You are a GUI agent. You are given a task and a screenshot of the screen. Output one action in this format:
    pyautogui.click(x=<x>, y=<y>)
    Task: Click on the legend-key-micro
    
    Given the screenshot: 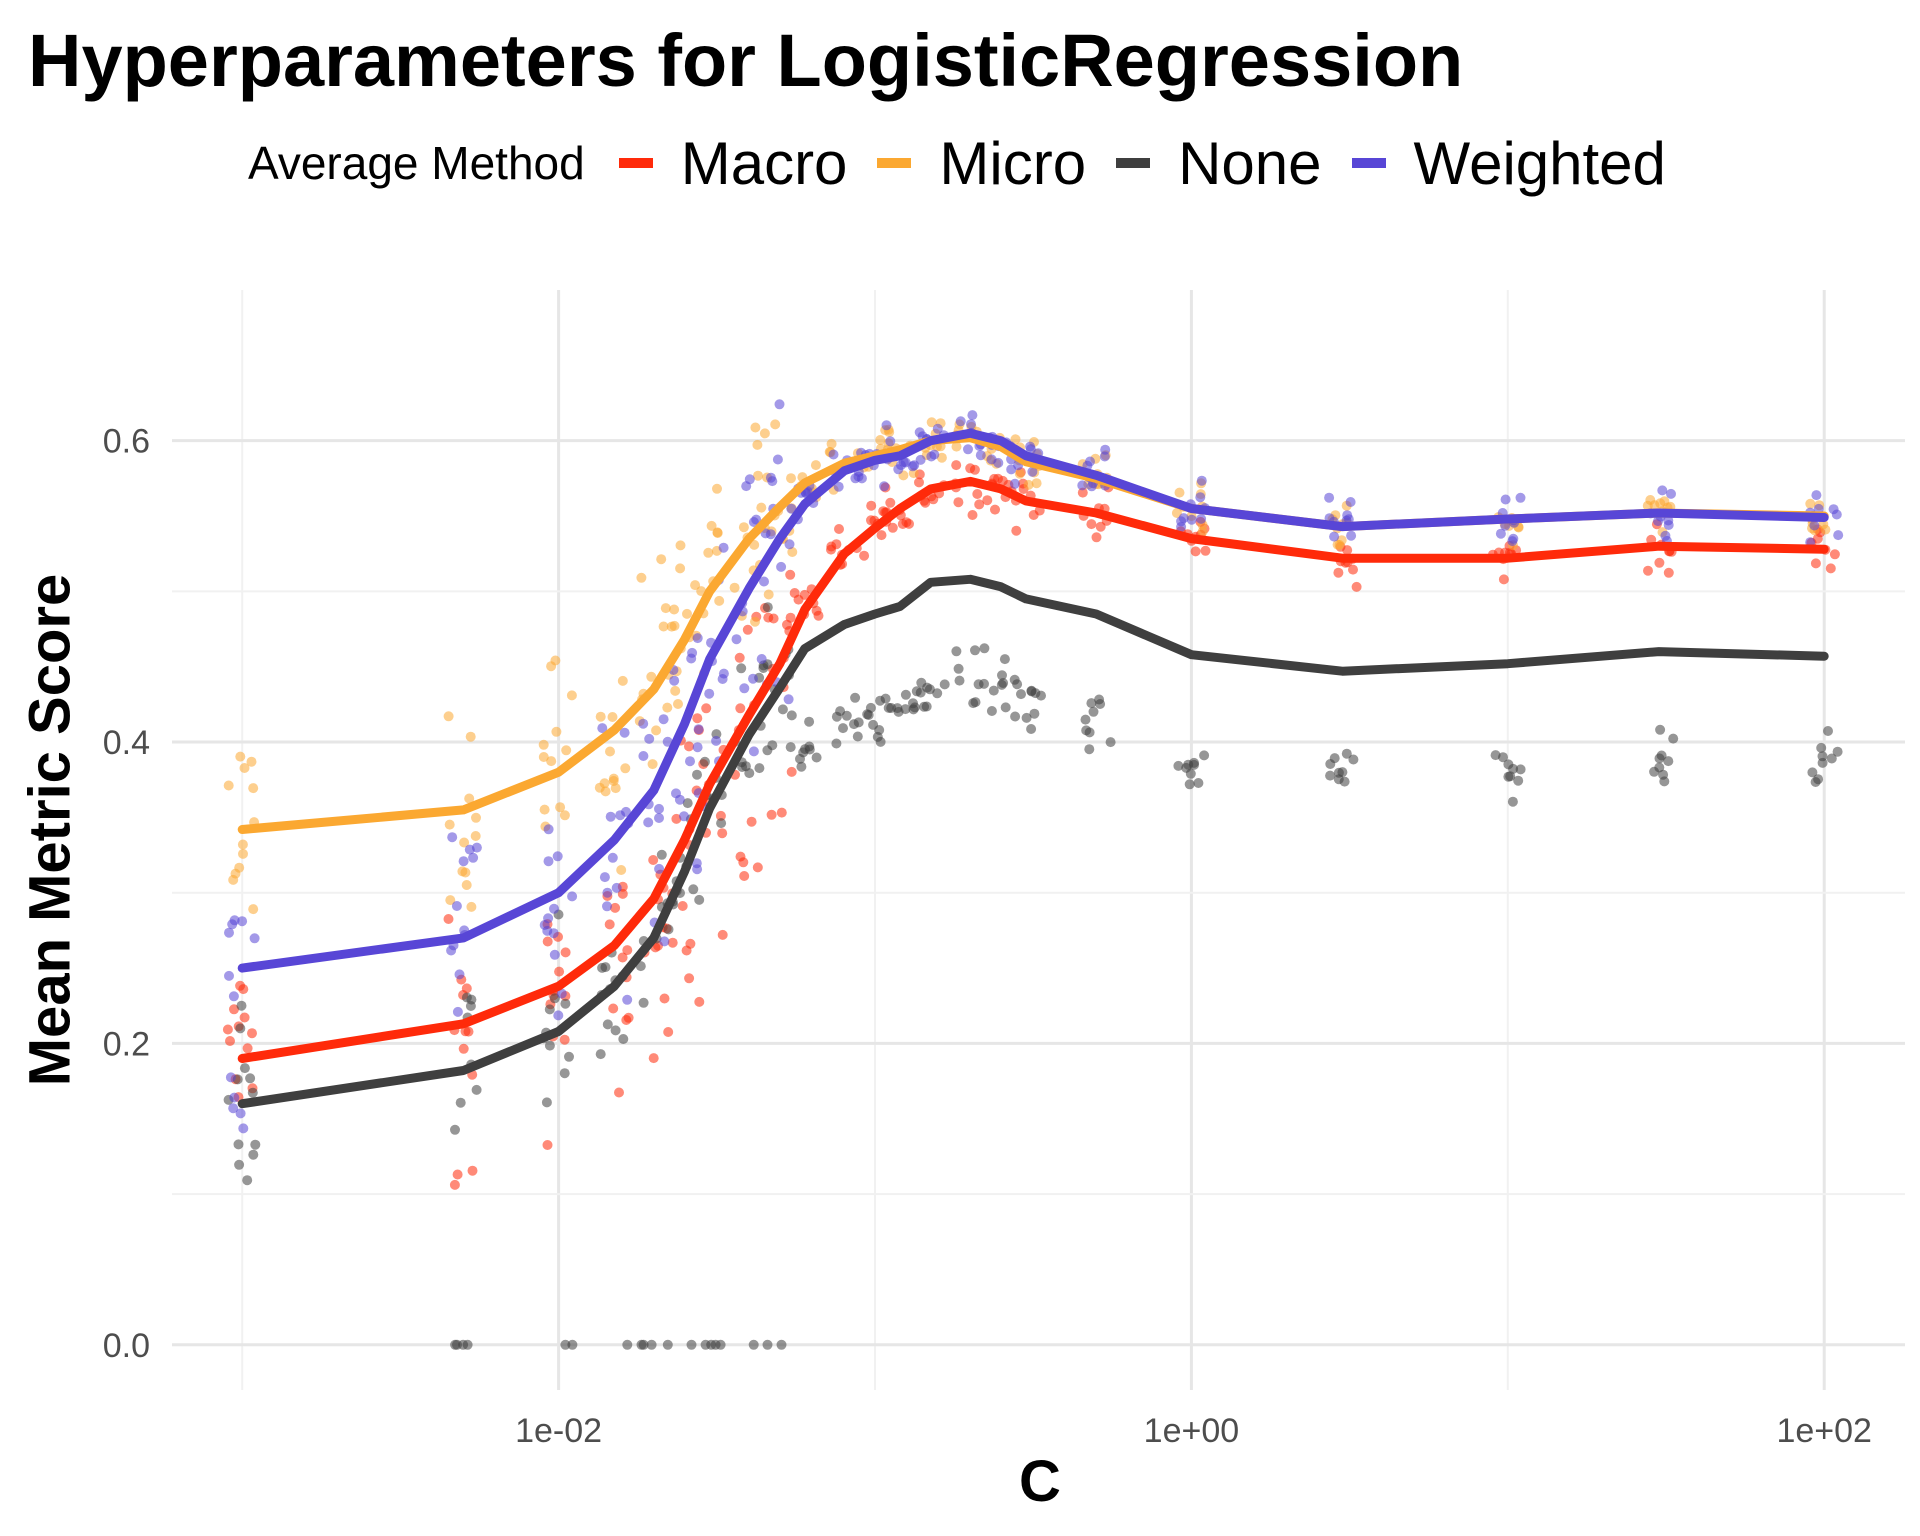 What is the action you would take?
    pyautogui.click(x=894, y=163)
    